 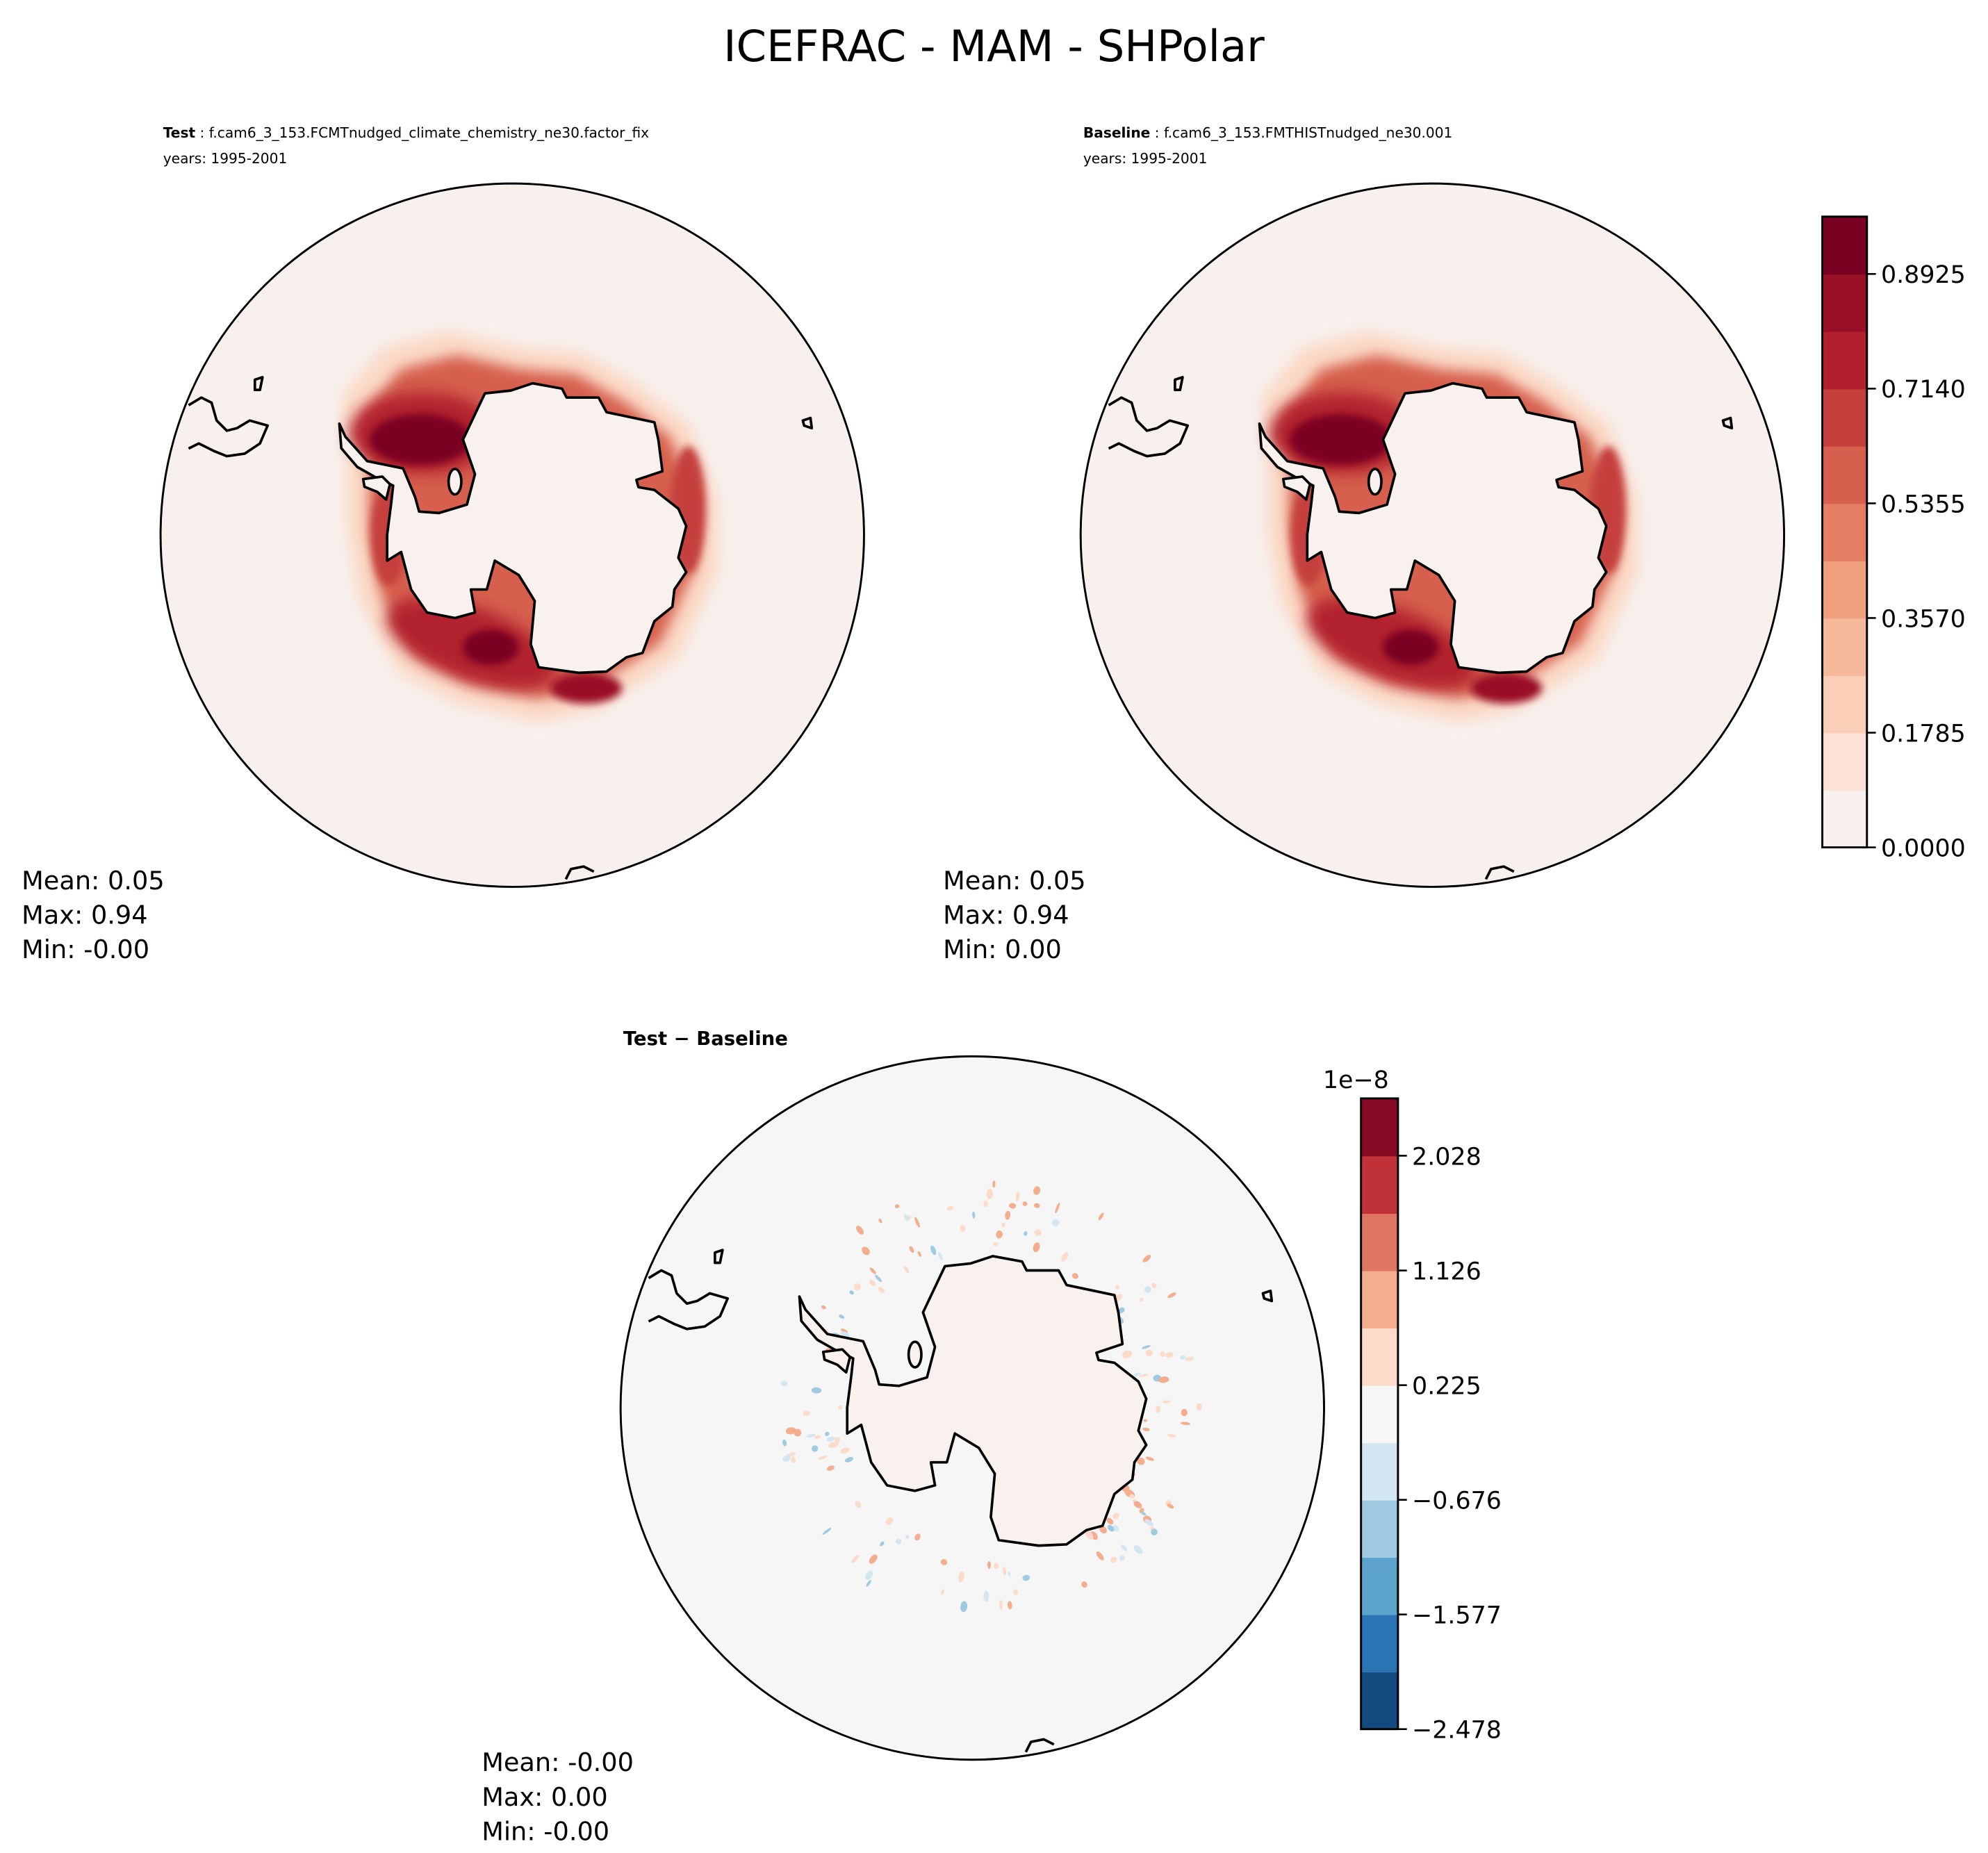 What do you see at coordinates (1923, 275) in the screenshot?
I see `colorbar-tick-label: 0.8925` at bounding box center [1923, 275].